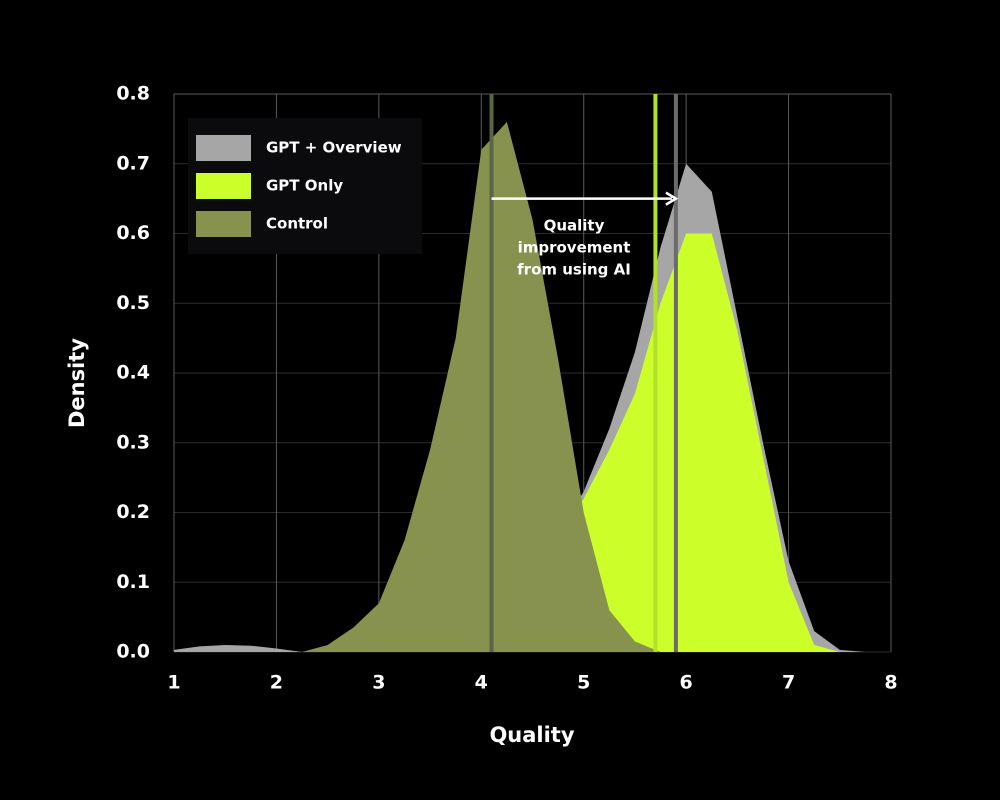 This screenshot has width=1000, height=800. Describe the element at coordinates (788, 683) in the screenshot. I see `x-tick-label: 7` at that location.